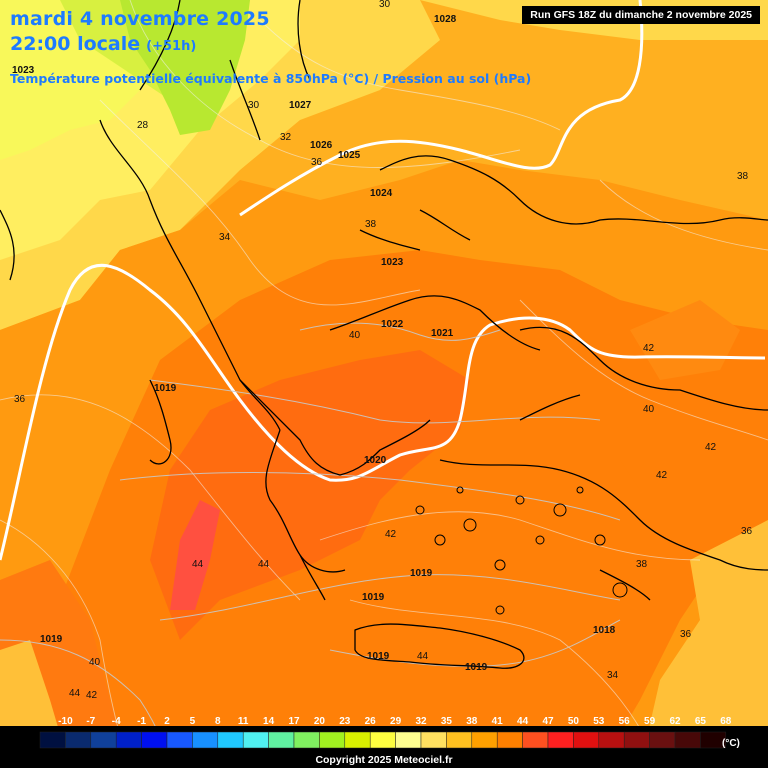  Describe the element at coordinates (269, 721) in the screenshot. I see `legend-tick-label: 14` at that location.